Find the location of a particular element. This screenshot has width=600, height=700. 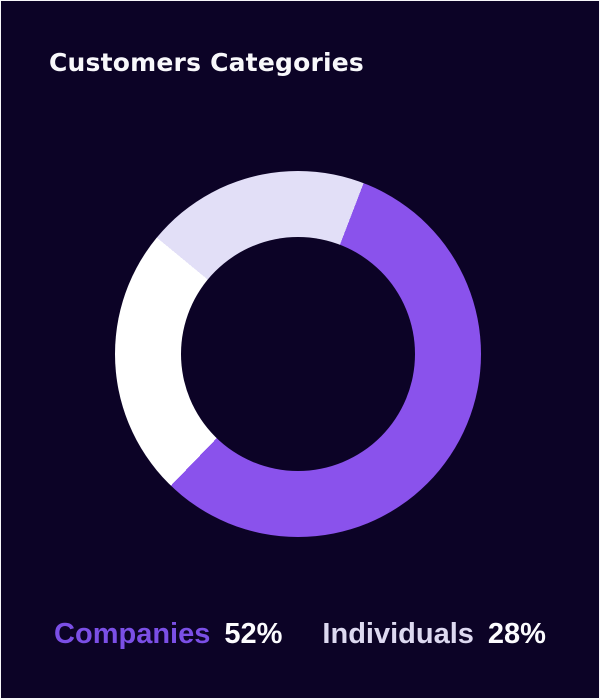

chart-legend: Companies 52% Individuals 28% is located at coordinates (300, 634).